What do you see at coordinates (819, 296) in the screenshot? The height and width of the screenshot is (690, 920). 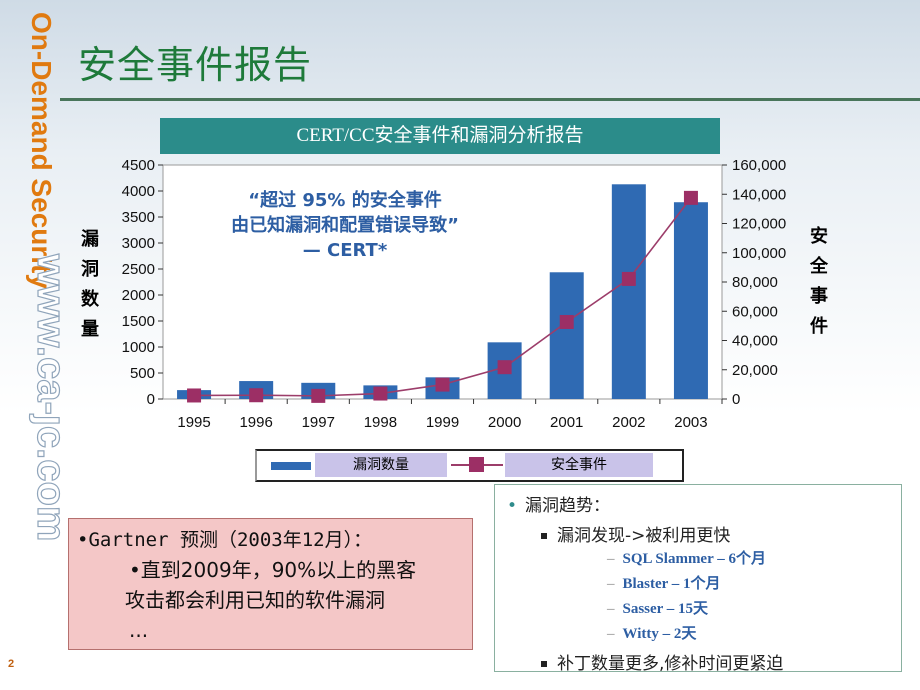 I see `right-axis-label-char: 事` at bounding box center [819, 296].